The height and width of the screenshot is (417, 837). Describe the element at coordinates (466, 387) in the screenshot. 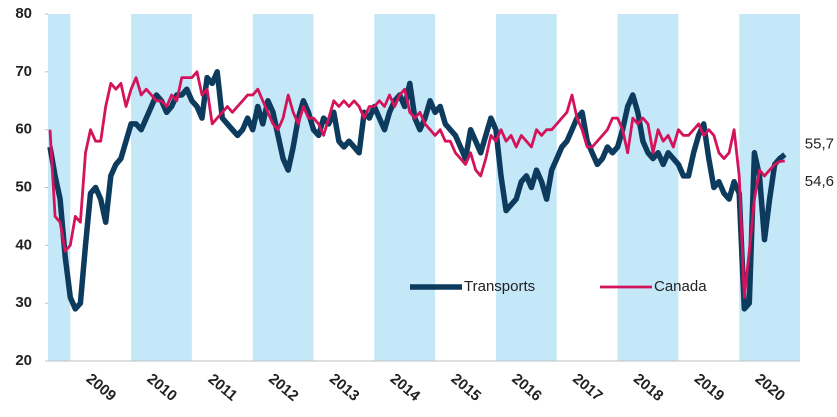

I see `x-tick-label: 2015` at that location.